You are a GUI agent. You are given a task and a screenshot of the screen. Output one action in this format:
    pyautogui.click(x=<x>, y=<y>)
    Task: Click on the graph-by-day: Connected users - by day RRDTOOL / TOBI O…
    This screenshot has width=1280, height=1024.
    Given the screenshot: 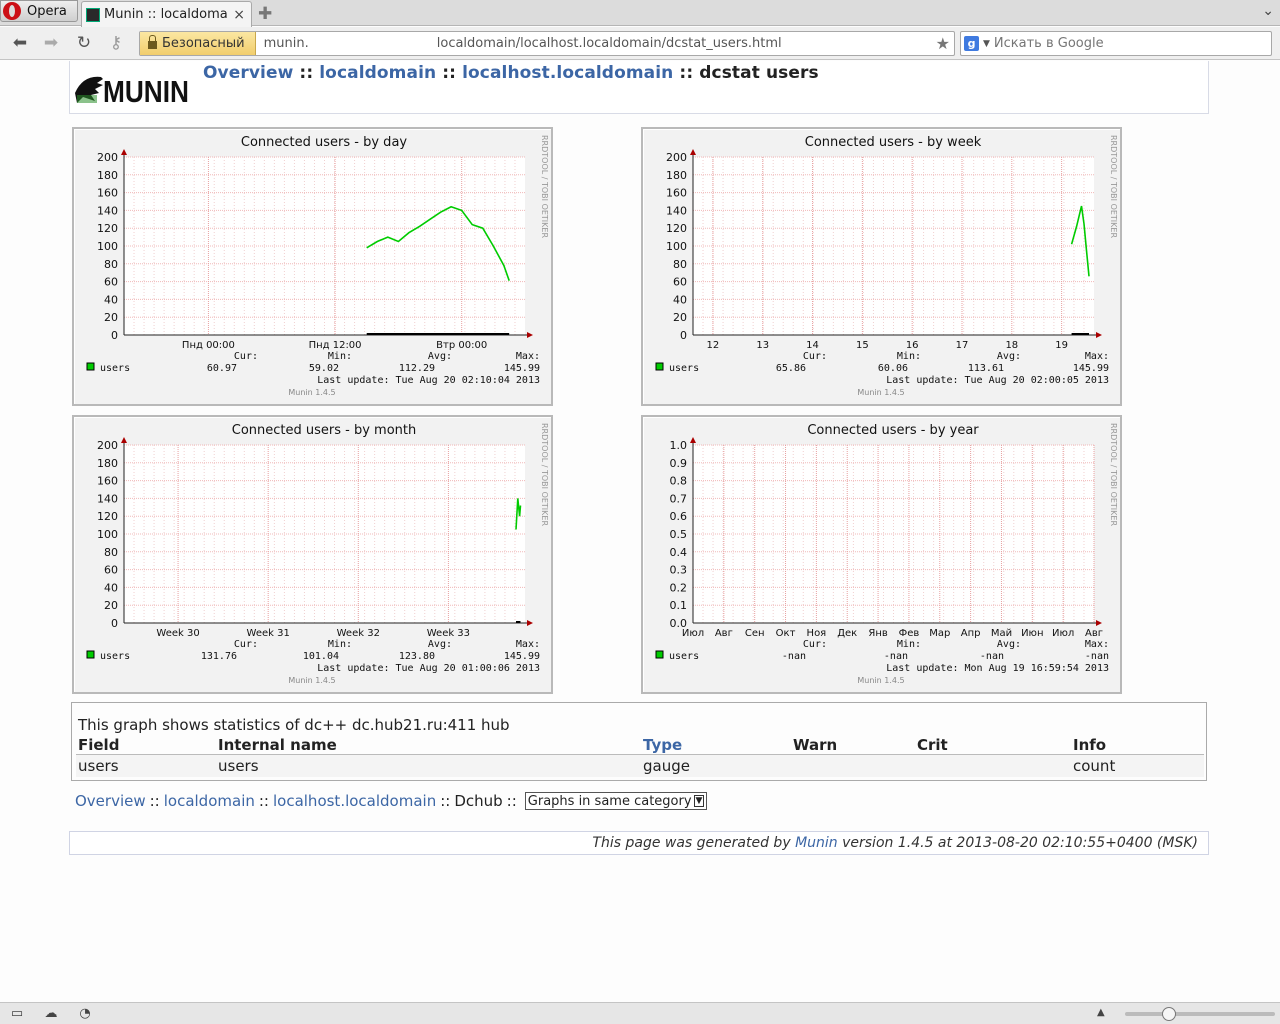 What is the action you would take?
    pyautogui.click(x=312, y=266)
    